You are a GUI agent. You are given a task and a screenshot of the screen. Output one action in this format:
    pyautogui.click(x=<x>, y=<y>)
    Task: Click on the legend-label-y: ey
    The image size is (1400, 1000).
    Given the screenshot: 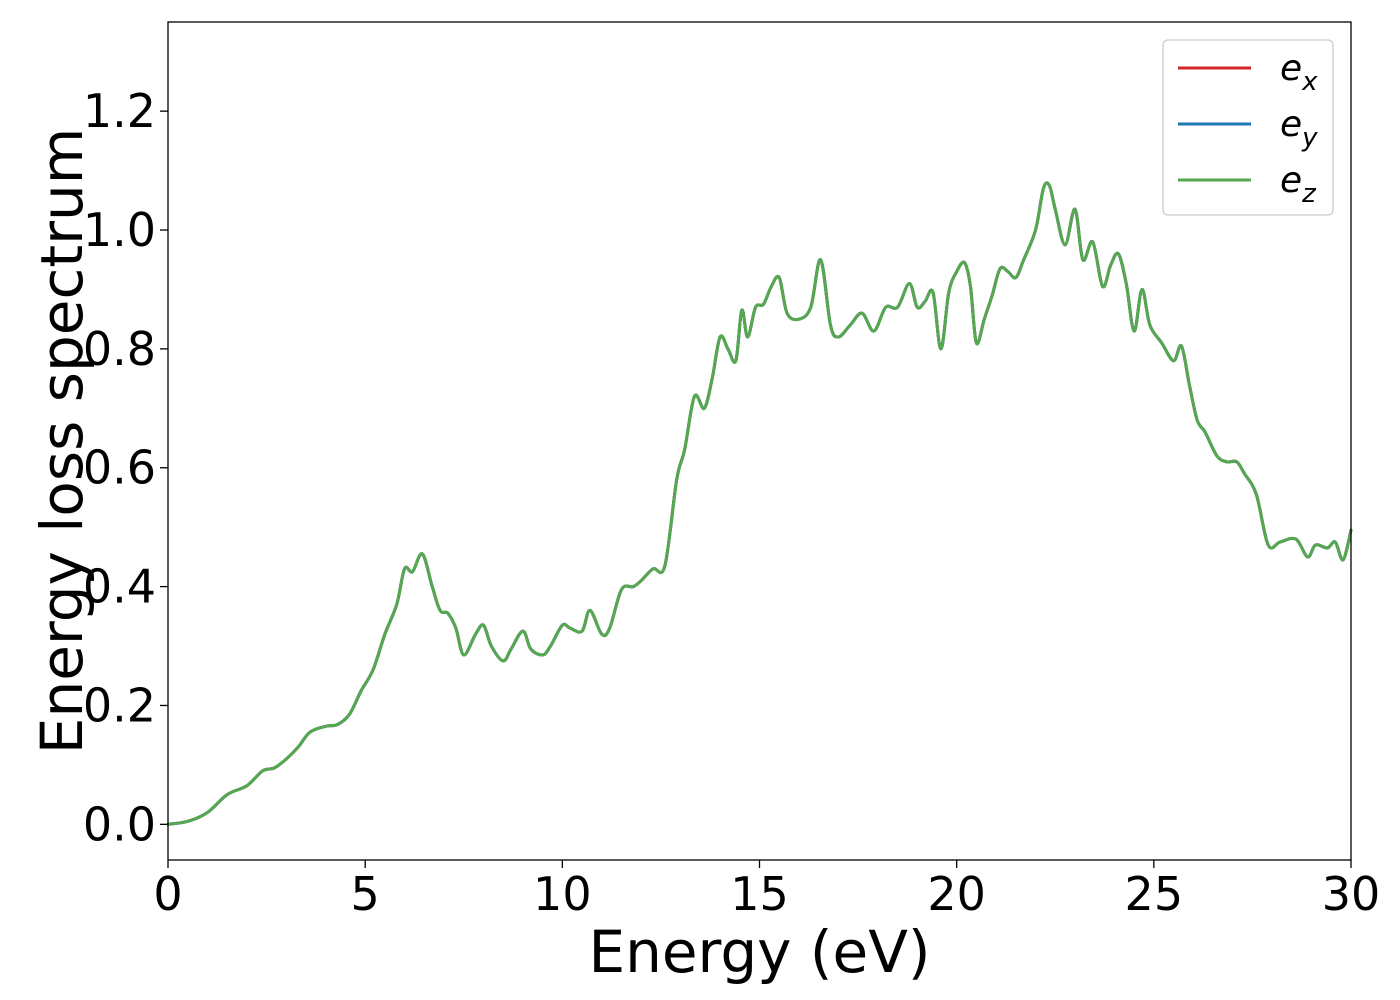 What is the action you would take?
    pyautogui.click(x=1299, y=128)
    